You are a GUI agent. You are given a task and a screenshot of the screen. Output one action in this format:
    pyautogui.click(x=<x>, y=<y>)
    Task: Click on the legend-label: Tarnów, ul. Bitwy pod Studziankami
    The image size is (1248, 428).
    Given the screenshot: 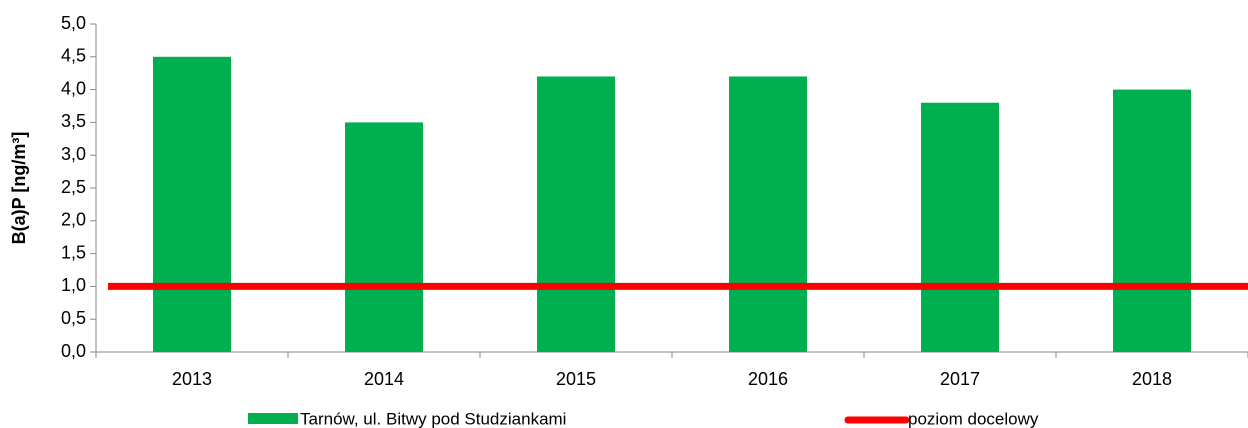 What is the action you would take?
    pyautogui.click(x=433, y=418)
    